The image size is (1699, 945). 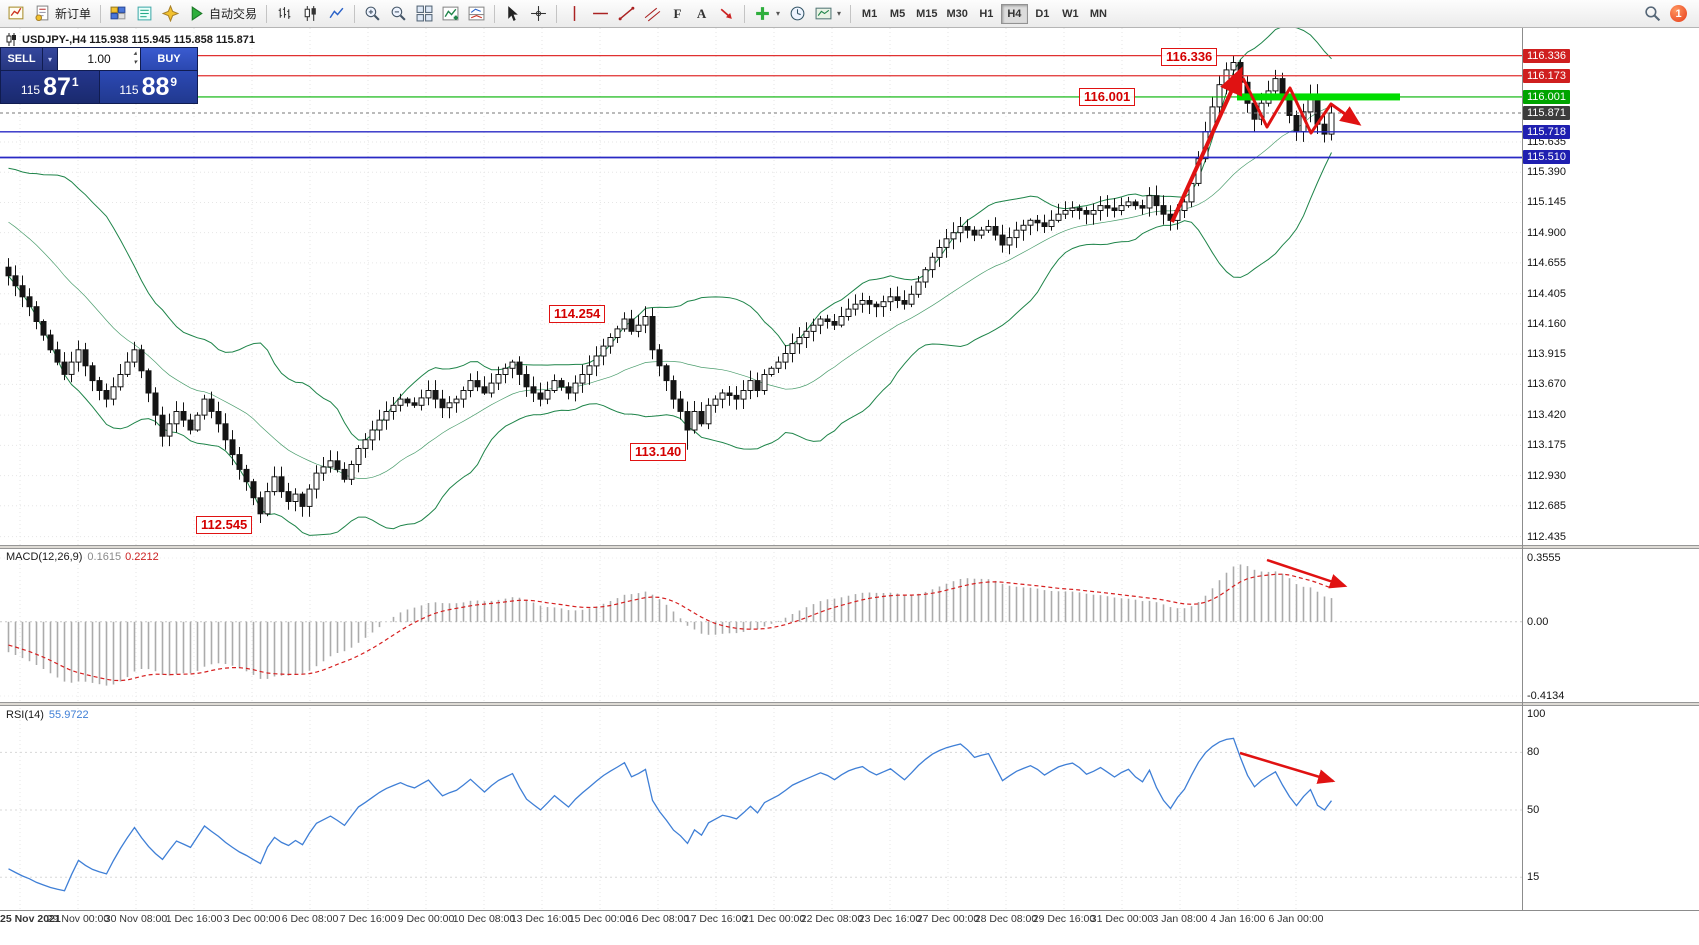 What do you see at coordinates (1546, 536) in the screenshot?
I see `price-tick-label: 112.435` at bounding box center [1546, 536].